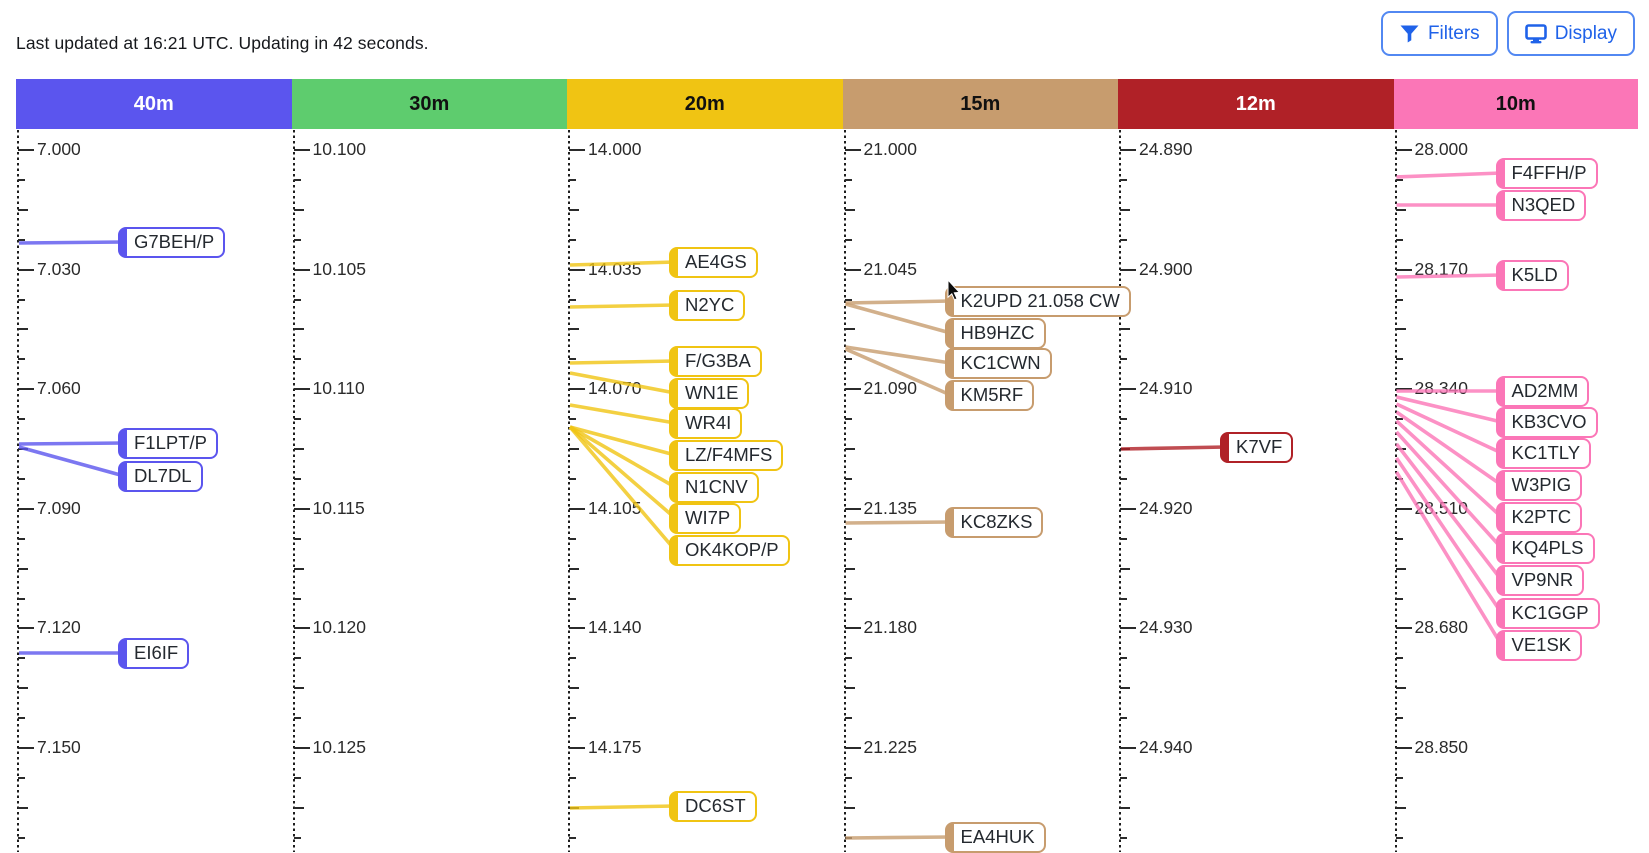 This screenshot has width=1649, height=853. Describe the element at coordinates (1539, 645) in the screenshot. I see `spot-ve1sk: VE1SK` at that location.